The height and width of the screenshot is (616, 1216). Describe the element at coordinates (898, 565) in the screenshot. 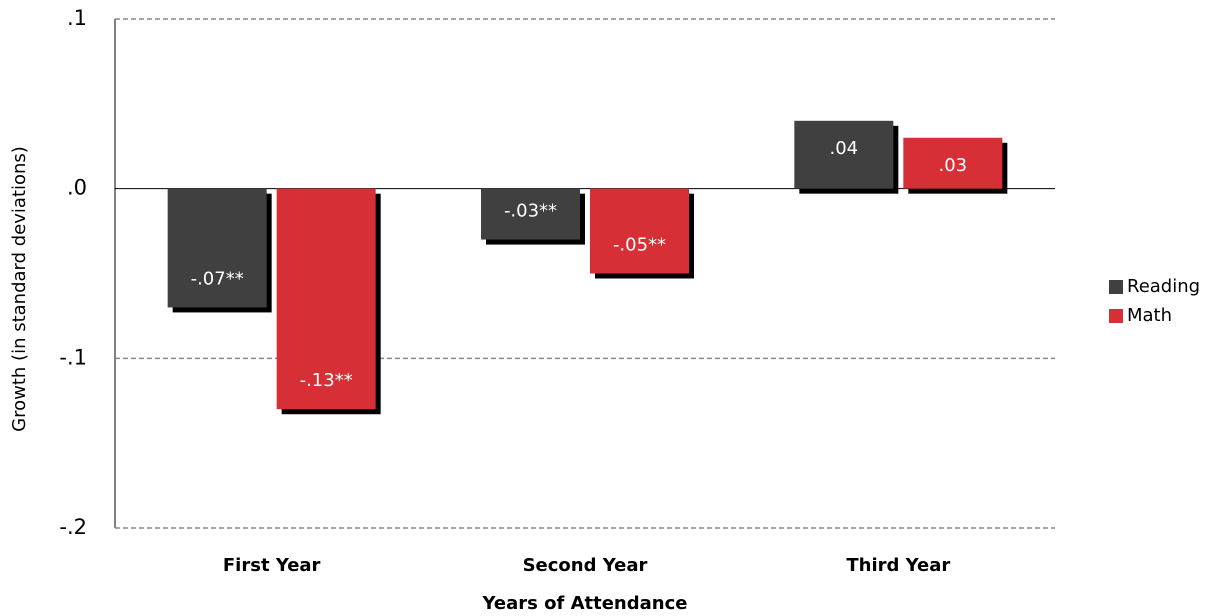

I see `x-tick-label: Third Year` at that location.